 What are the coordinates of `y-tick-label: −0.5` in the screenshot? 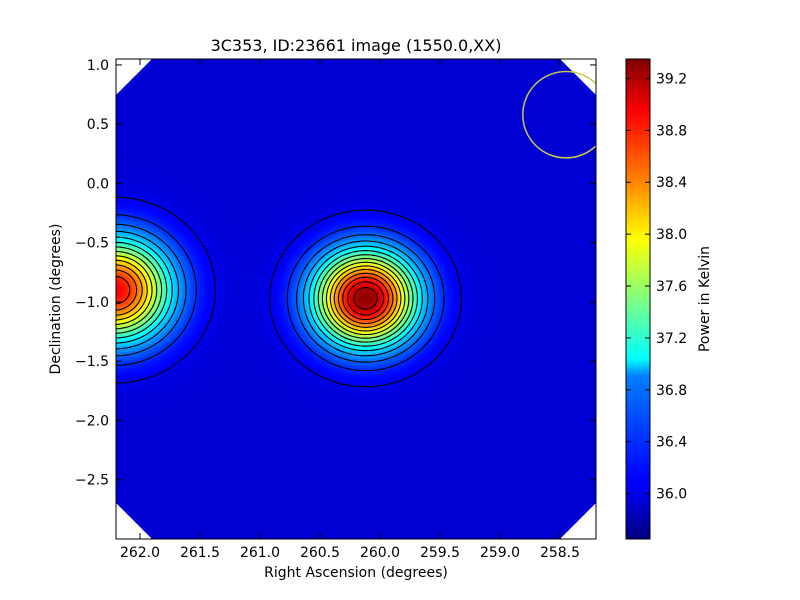 It's located at (92, 244).